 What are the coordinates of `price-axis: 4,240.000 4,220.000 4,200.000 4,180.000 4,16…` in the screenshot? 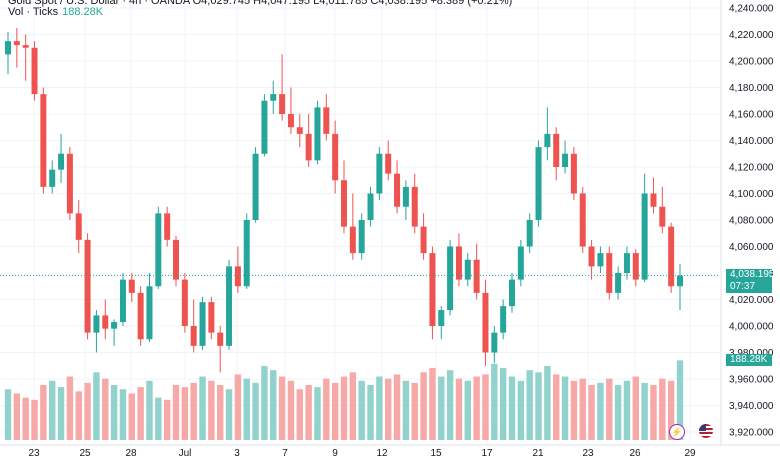 It's located at (751, 221).